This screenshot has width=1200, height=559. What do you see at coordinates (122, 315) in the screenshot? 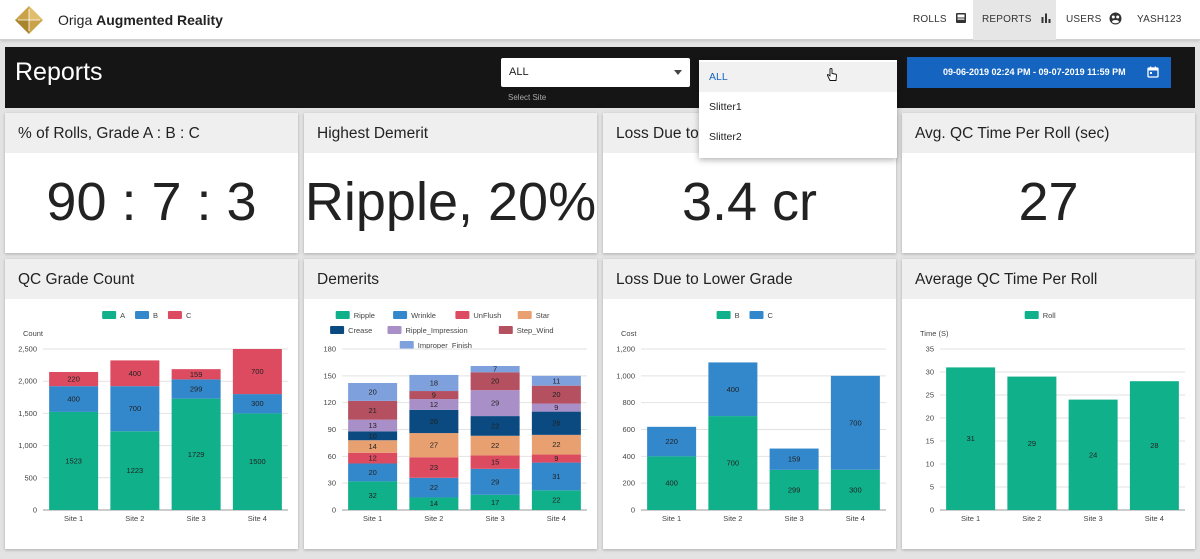
I see `legend-label: A` at bounding box center [122, 315].